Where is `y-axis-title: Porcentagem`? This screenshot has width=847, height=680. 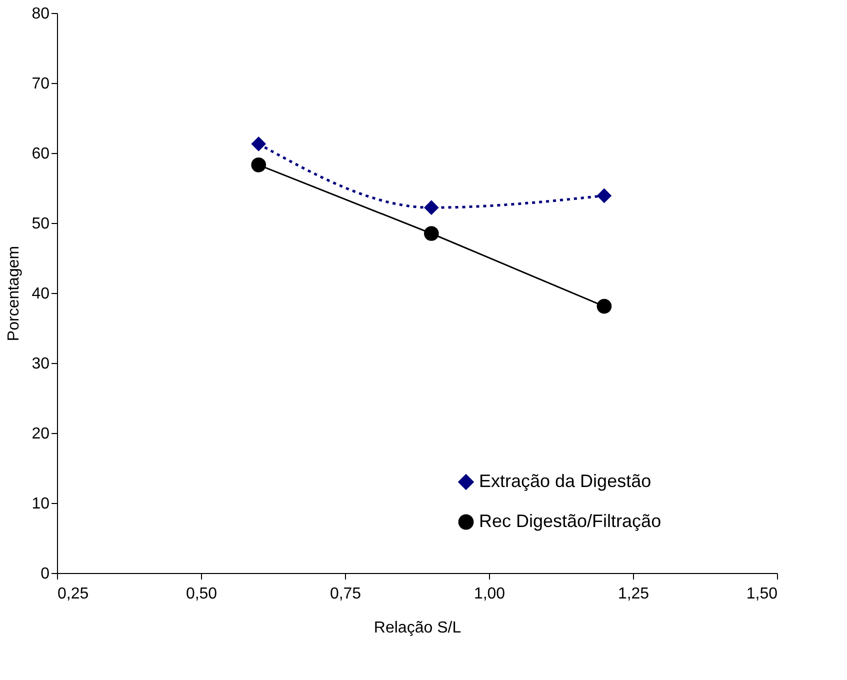 y-axis-title: Porcentagem is located at coordinates (14, 294).